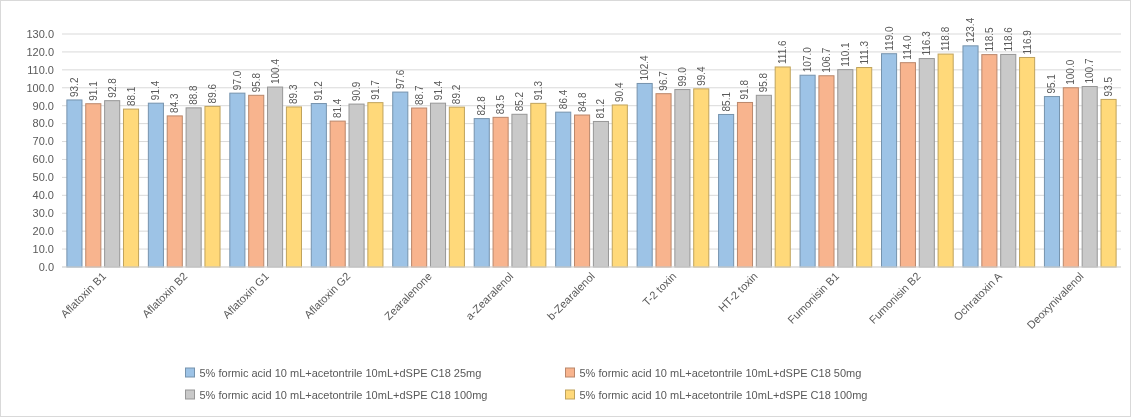 Image resolution: width=1131 pixels, height=417 pixels. What do you see at coordinates (43, 213) in the screenshot?
I see `y-tick-label: 30.0` at bounding box center [43, 213].